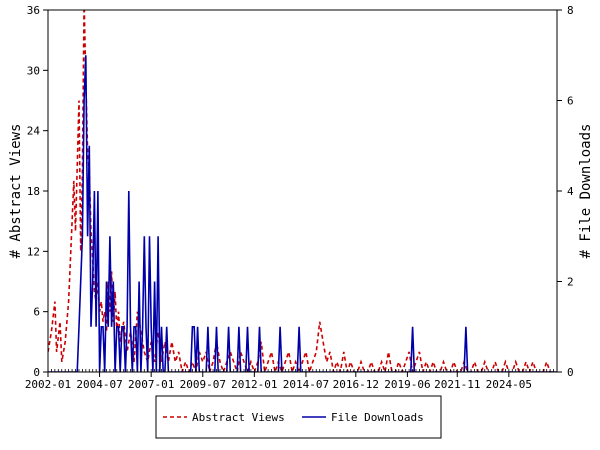  What do you see at coordinates (356, 384) in the screenshot?
I see `x-tick-label: 2016-12` at bounding box center [356, 384].